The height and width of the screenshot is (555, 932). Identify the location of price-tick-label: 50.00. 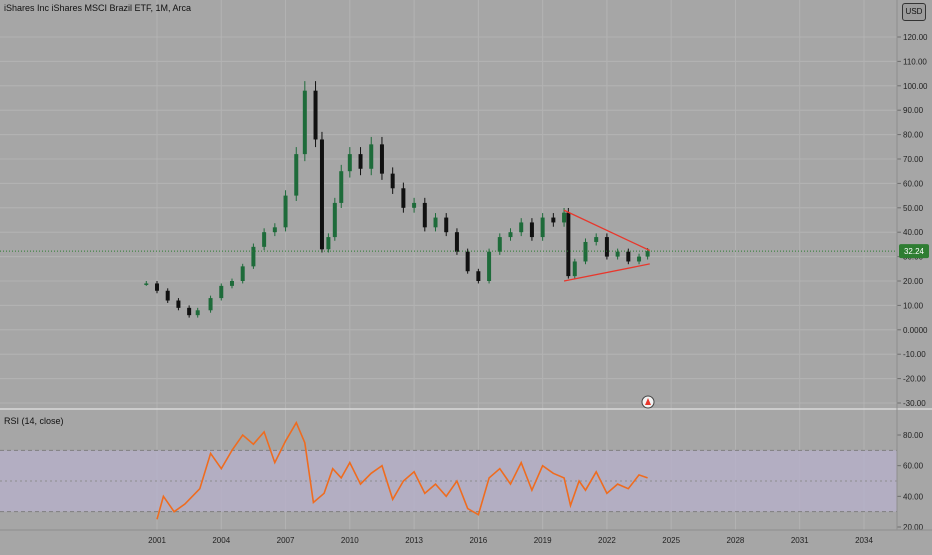
(913, 208).